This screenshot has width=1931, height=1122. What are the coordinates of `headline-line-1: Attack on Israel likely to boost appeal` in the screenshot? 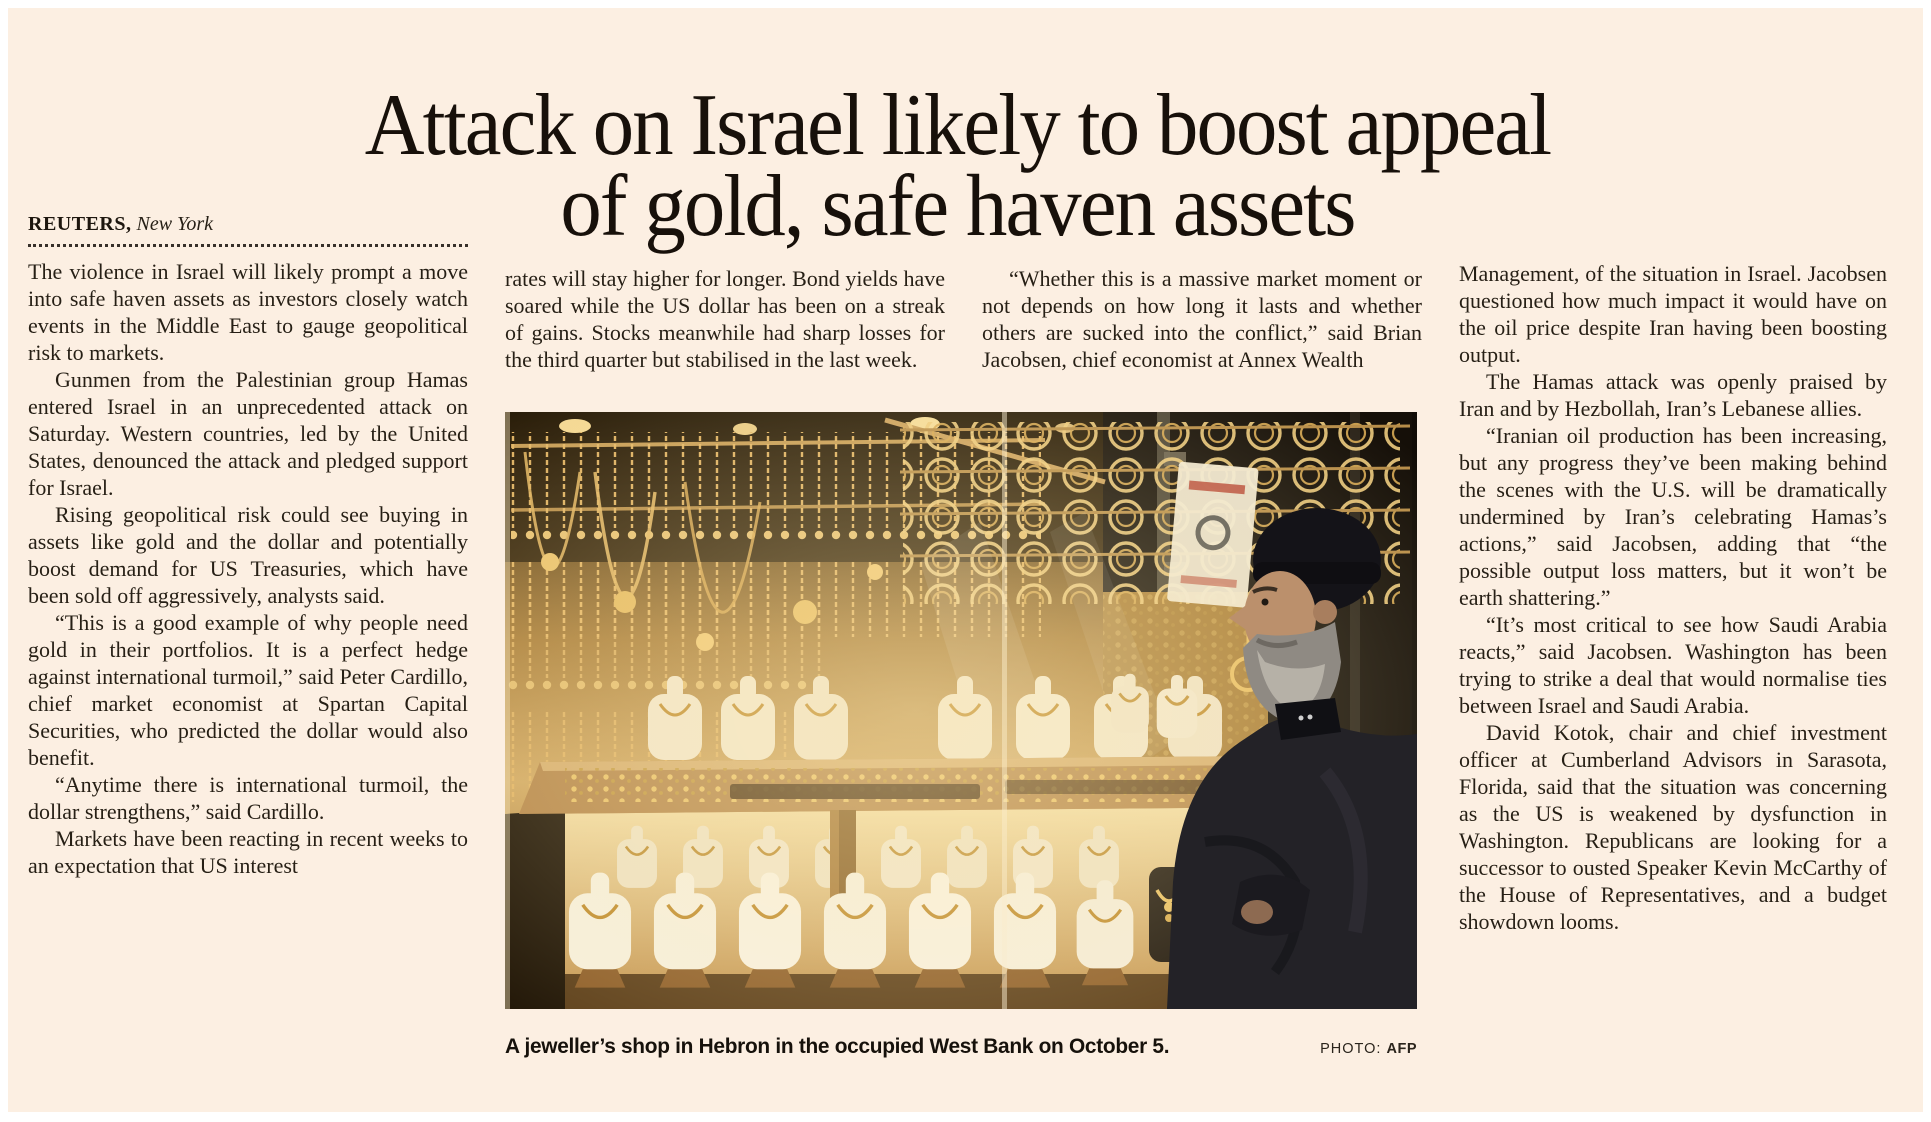 It's located at (958, 125).